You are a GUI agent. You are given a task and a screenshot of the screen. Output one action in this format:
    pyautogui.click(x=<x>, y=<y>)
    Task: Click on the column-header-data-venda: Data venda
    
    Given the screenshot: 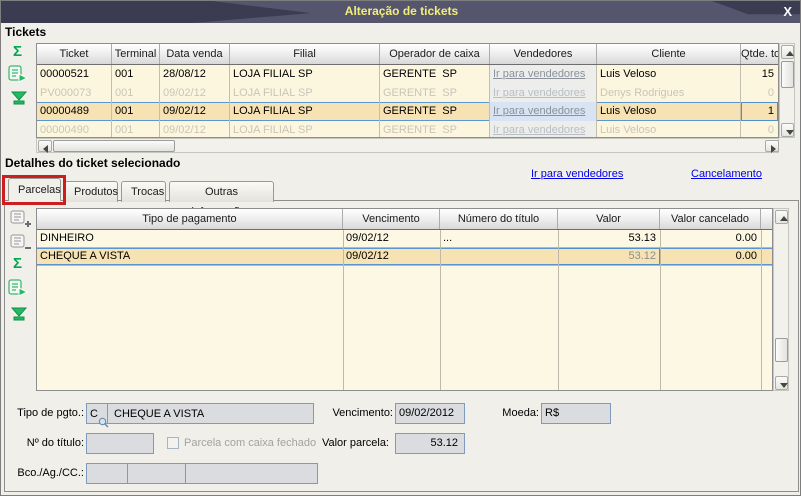 What is the action you would take?
    pyautogui.click(x=195, y=54)
    